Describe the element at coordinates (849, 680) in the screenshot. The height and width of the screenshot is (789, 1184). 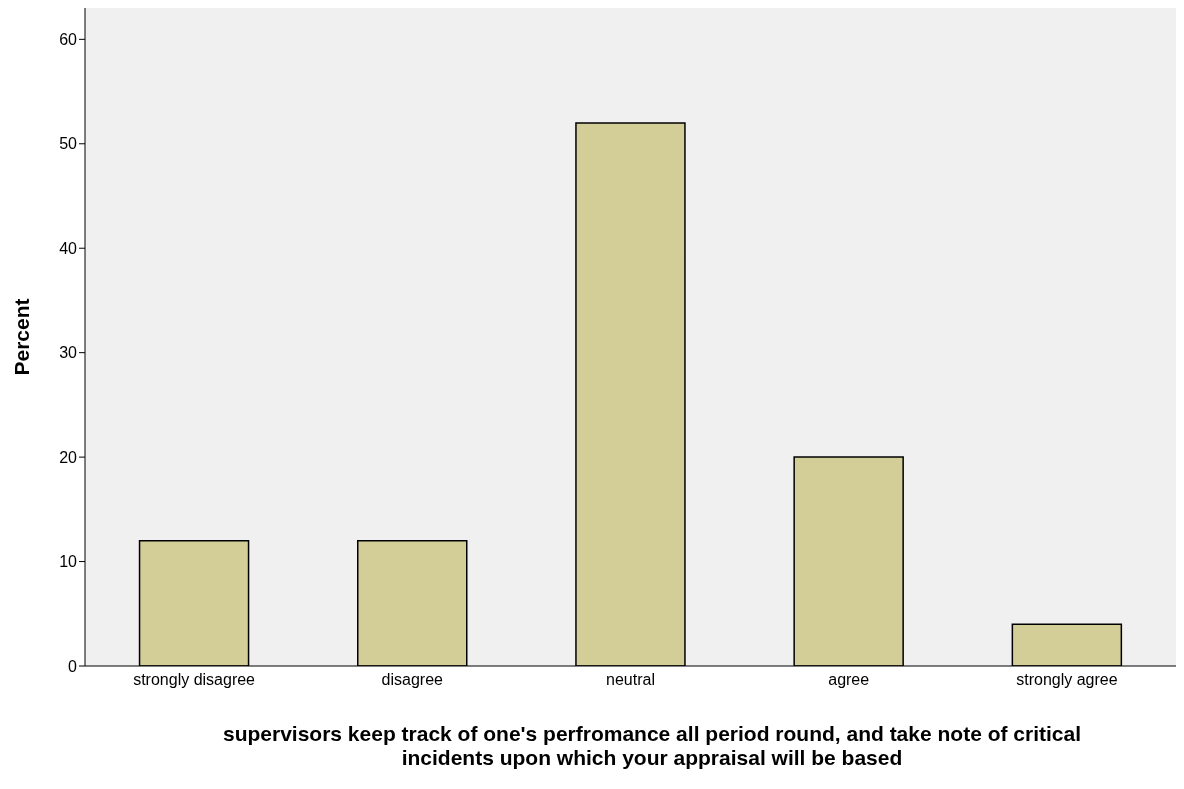
I see `x-tick-label: agree` at that location.